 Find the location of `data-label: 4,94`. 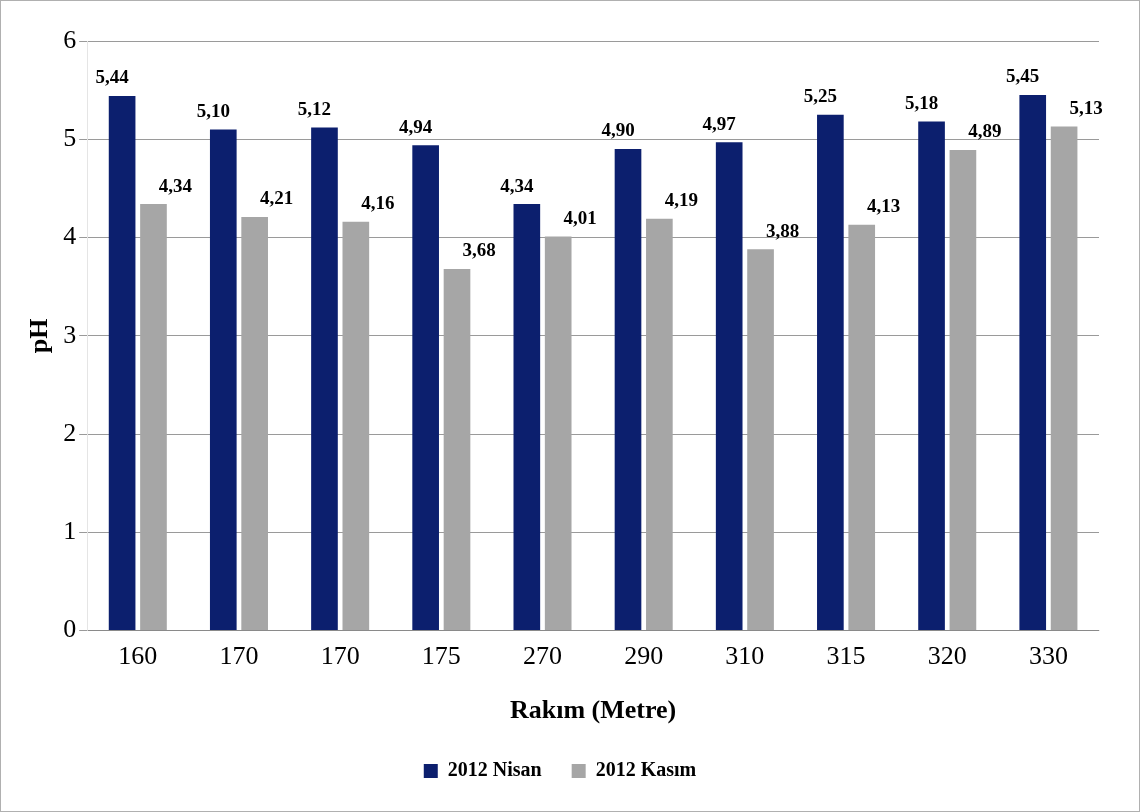

data-label: 4,94 is located at coordinates (416, 126).